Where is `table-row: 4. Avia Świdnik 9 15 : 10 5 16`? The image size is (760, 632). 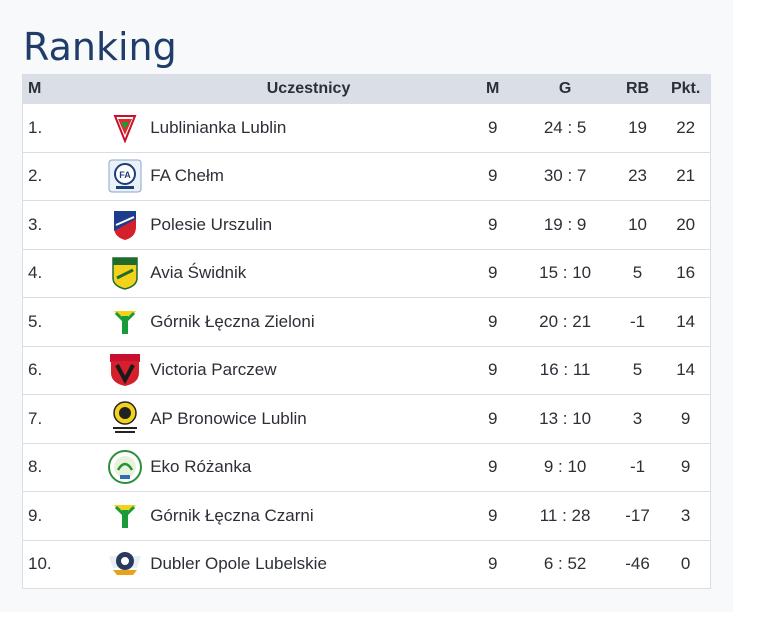 table-row: 4. Avia Świdnik 9 15 : 10 5 16 is located at coordinates (366, 273).